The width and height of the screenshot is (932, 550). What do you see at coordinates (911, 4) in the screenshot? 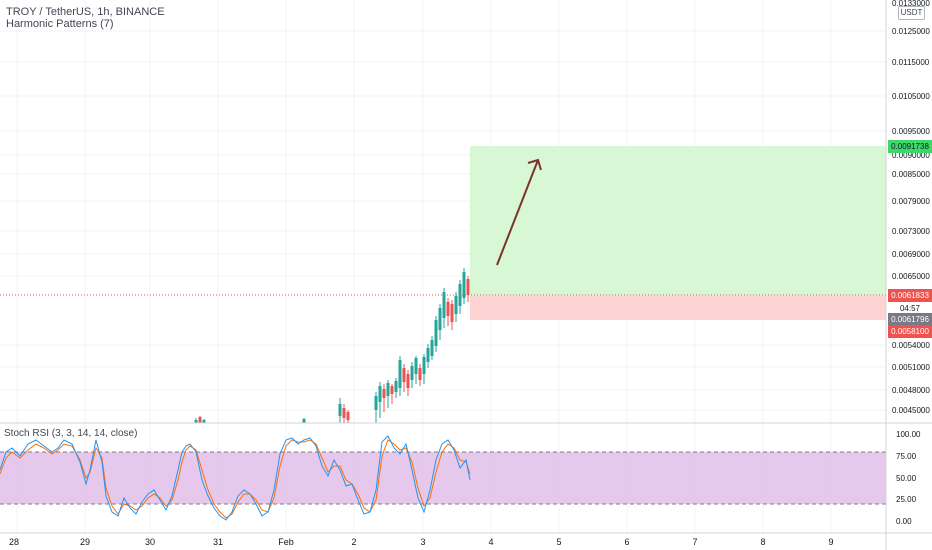
I see `price-tick-label: 0.0133000` at bounding box center [911, 4].